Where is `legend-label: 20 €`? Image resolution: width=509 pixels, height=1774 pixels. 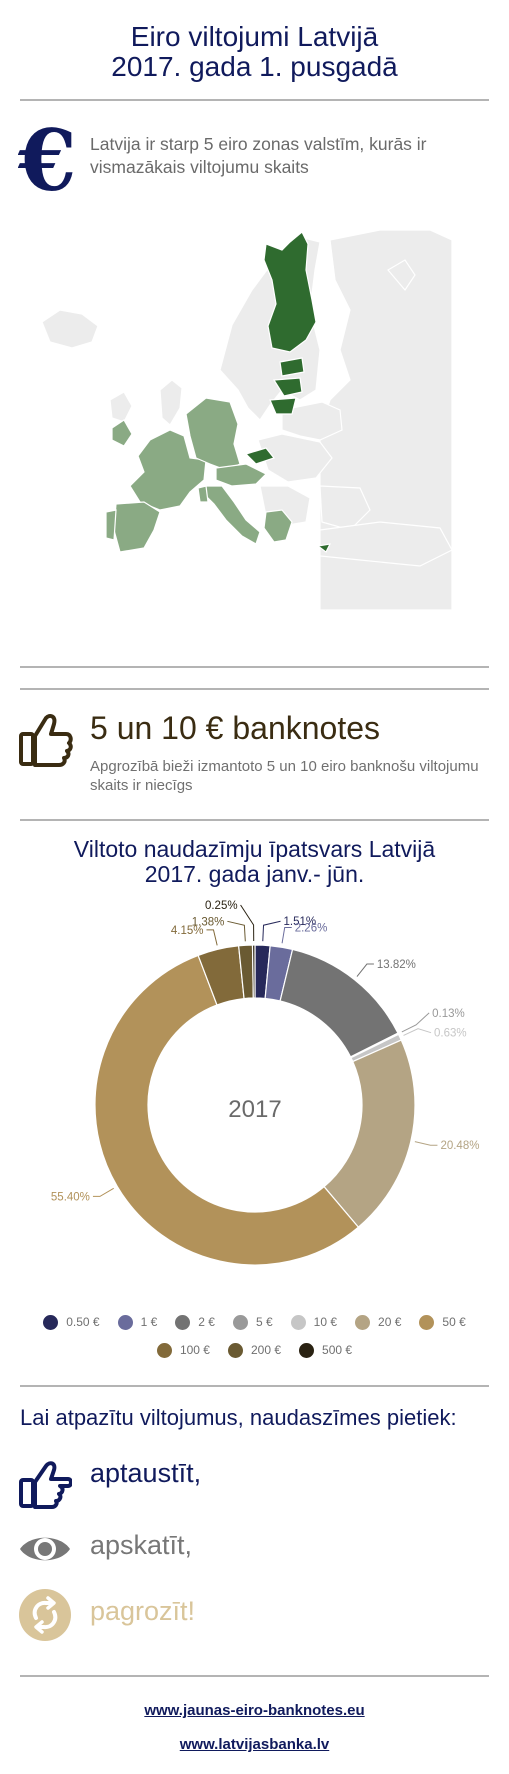
legend-label: 20 € is located at coordinates (390, 1322).